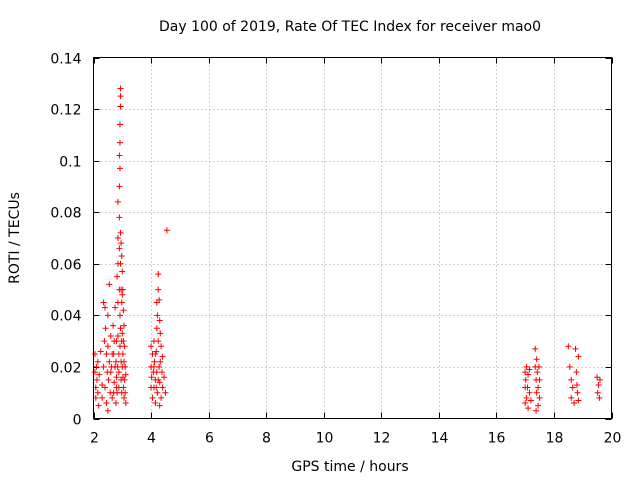  Describe the element at coordinates (65, 369) in the screenshot. I see `y-tick-label: 0.02` at that location.